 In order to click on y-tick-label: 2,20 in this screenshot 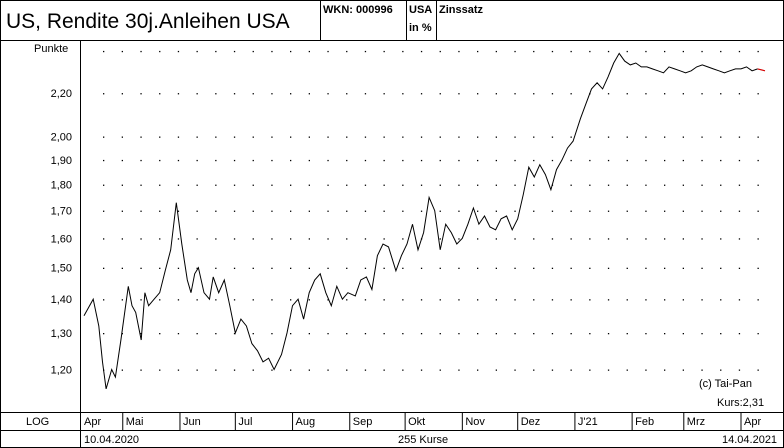, I will do `click(61, 94)`.